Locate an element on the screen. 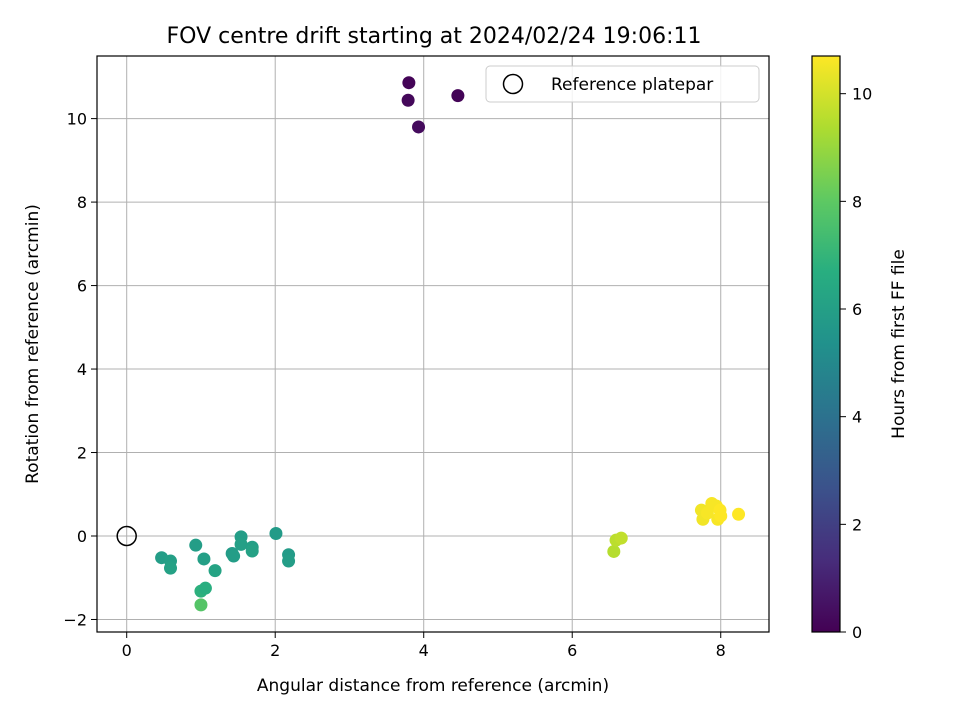 The height and width of the screenshot is (720, 960). colorbar-tick-label: 2 is located at coordinates (857, 524).